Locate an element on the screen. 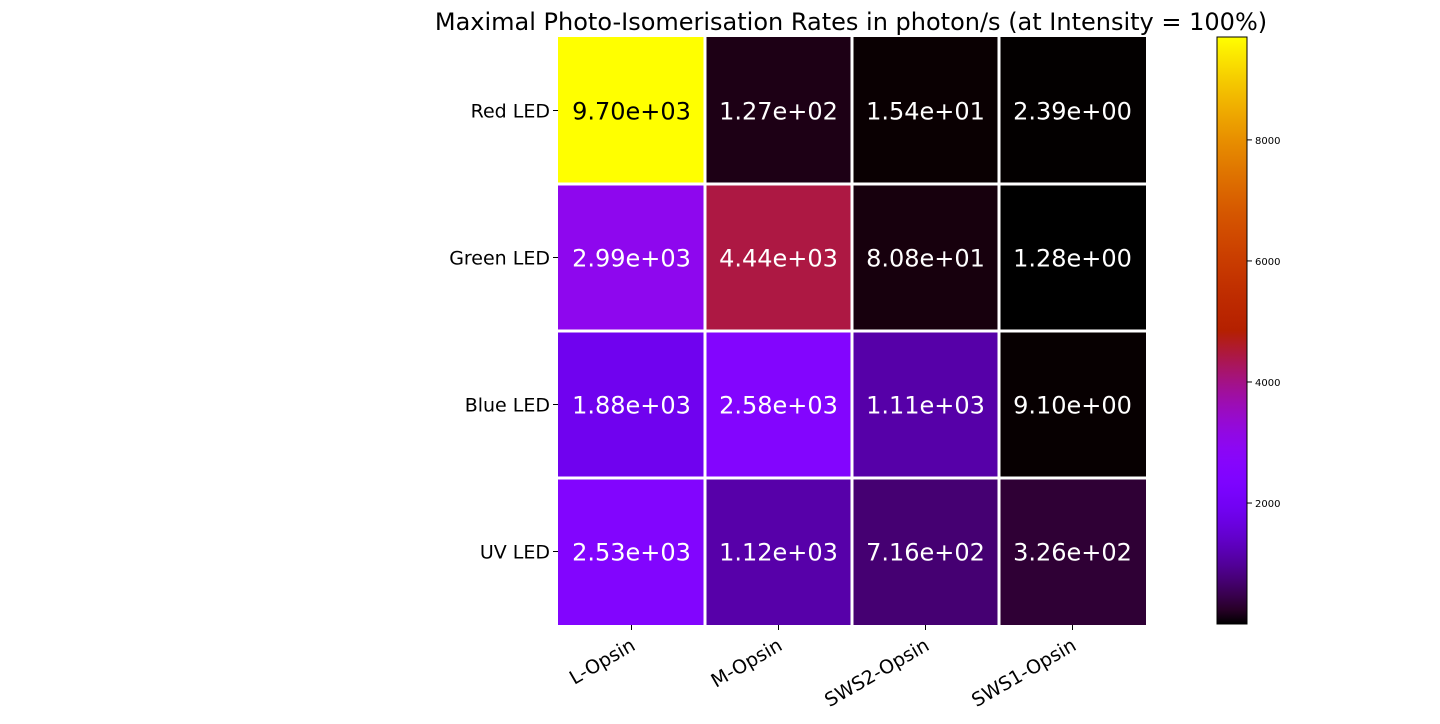 The width and height of the screenshot is (1440, 724). cell-value-label: 3.26e+02 is located at coordinates (1072, 553).